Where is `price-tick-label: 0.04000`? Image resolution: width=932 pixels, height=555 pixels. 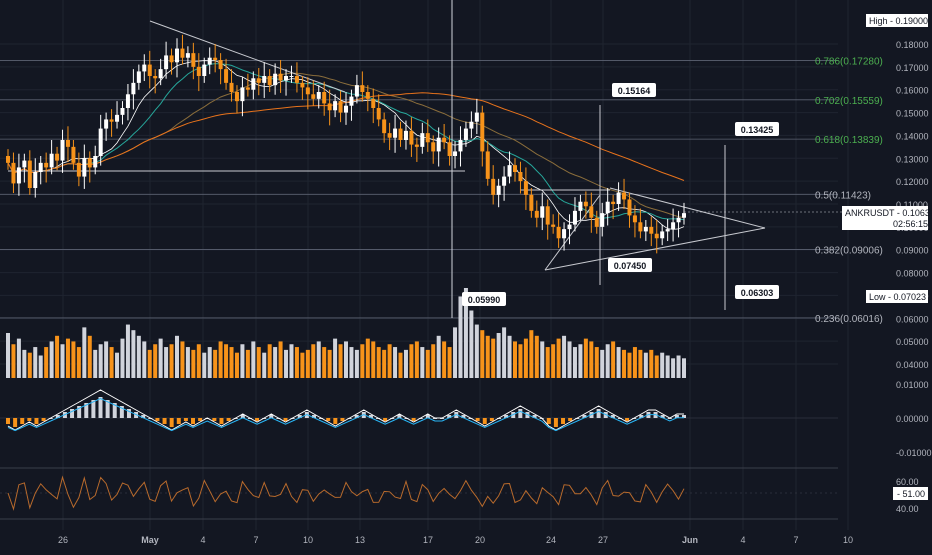 price-tick-label: 0.04000 is located at coordinates (912, 365).